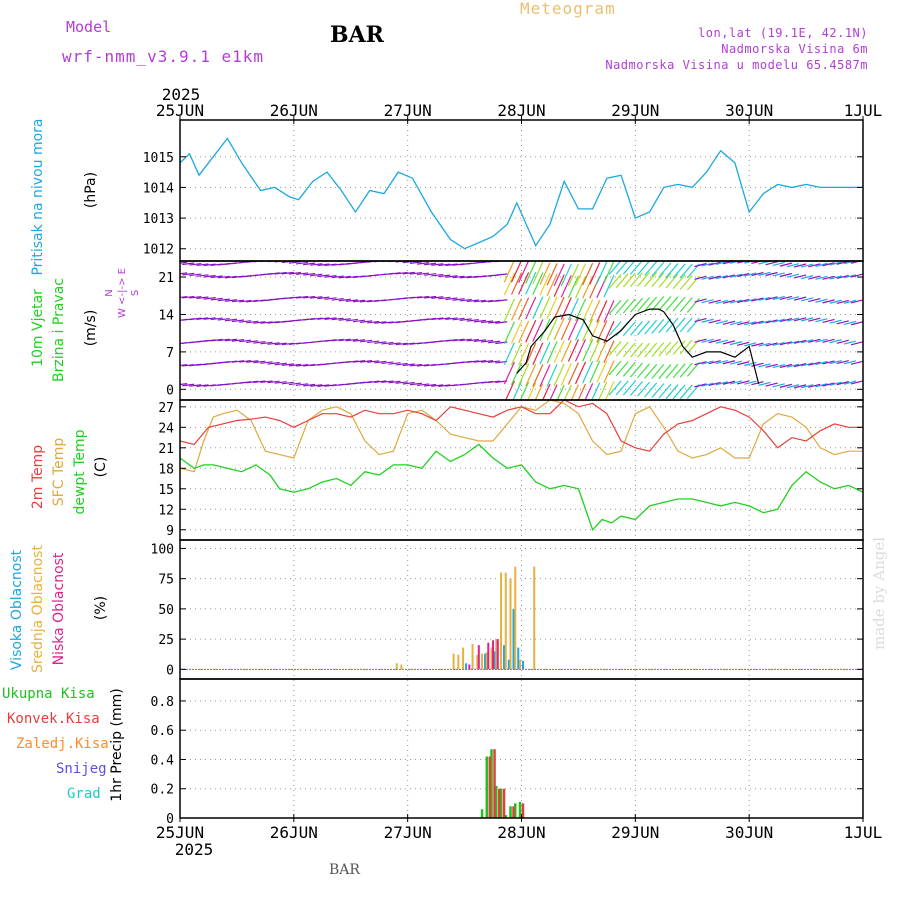  Describe the element at coordinates (180, 110) in the screenshot. I see `x-tick-label-top: 25JUN` at that location.